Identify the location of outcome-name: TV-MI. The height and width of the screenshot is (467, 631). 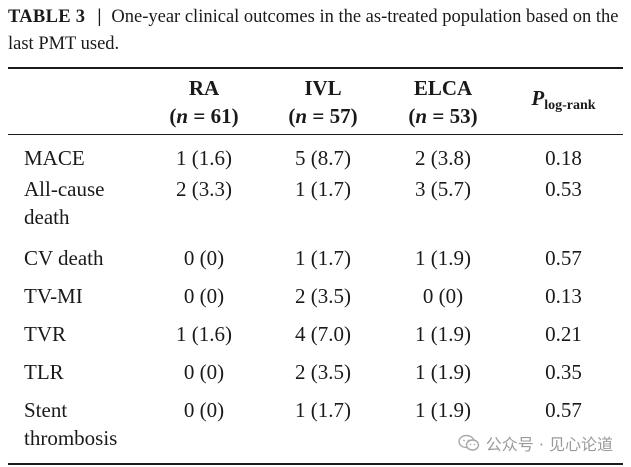
(53, 296).